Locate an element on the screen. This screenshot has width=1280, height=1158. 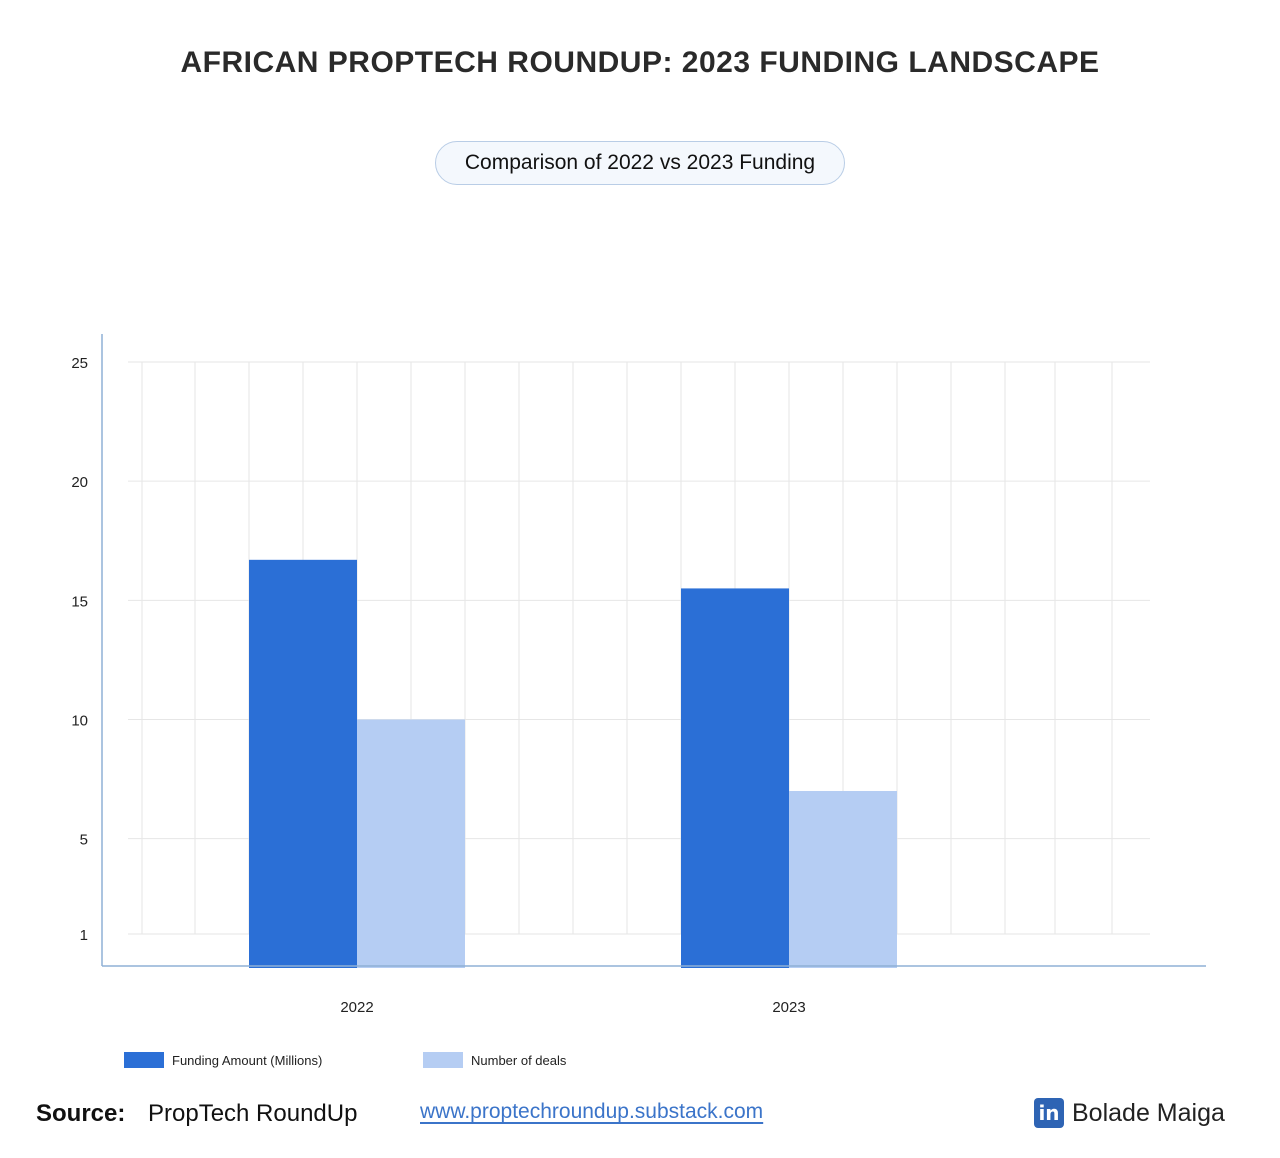
y-tick-label: 15 is located at coordinates (79, 601).